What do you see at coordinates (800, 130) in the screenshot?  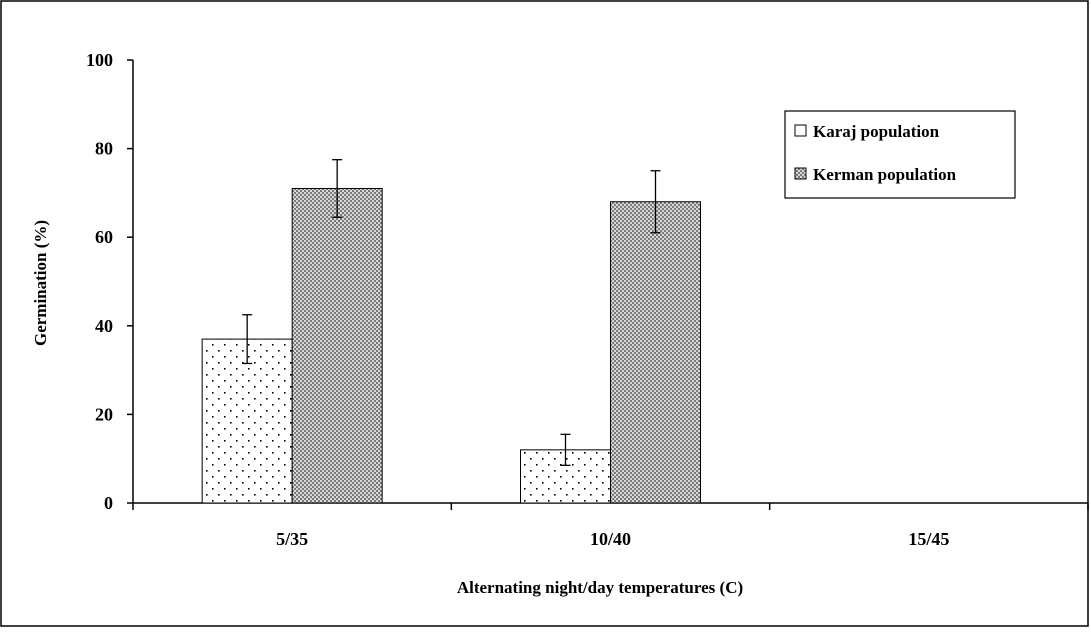 I see `legend-swatch-karaj` at bounding box center [800, 130].